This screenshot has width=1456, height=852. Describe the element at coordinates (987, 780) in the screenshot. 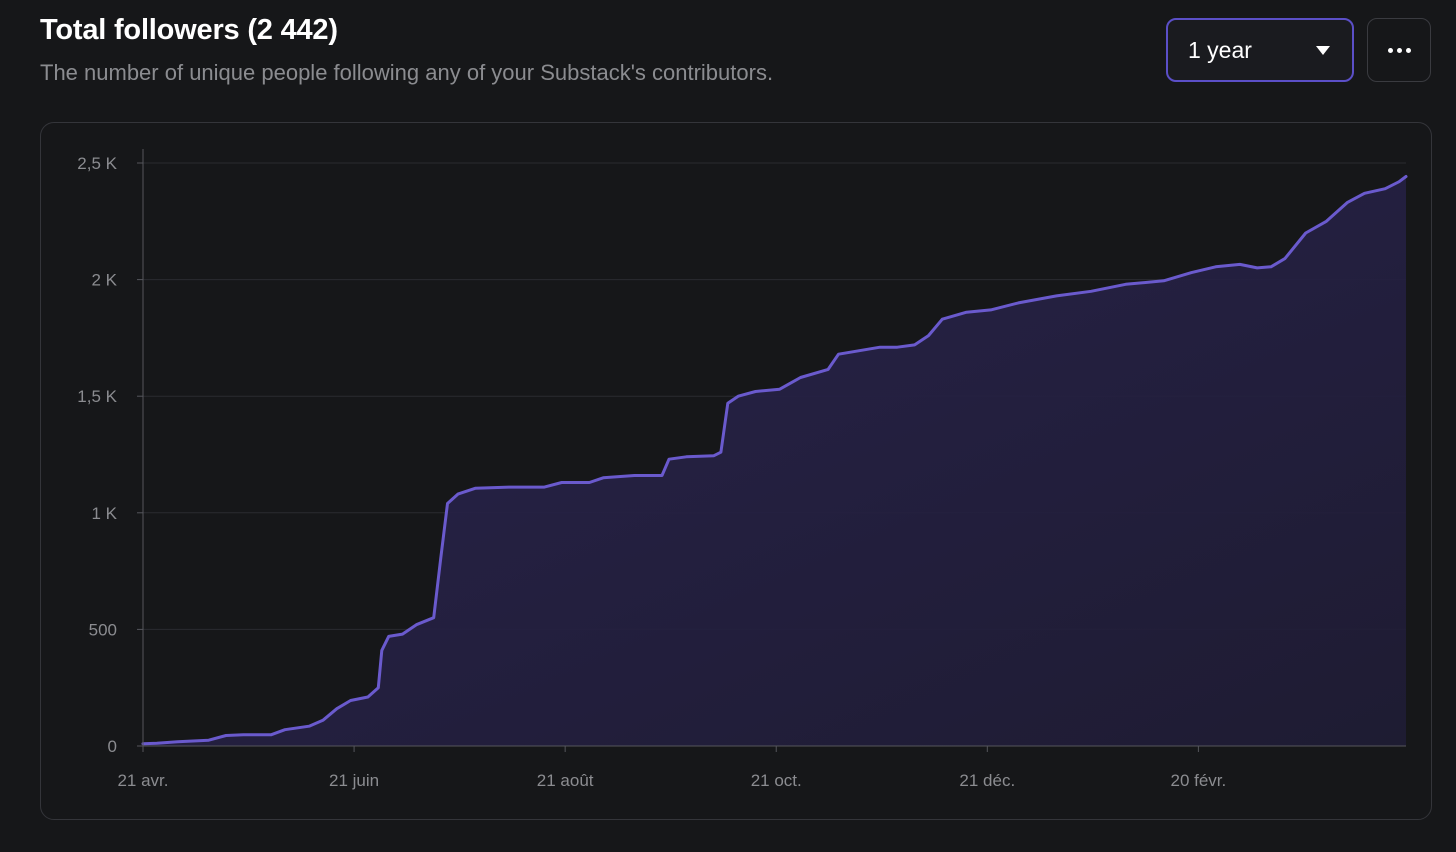

I see `x-tick-label: 21 déc.` at that location.